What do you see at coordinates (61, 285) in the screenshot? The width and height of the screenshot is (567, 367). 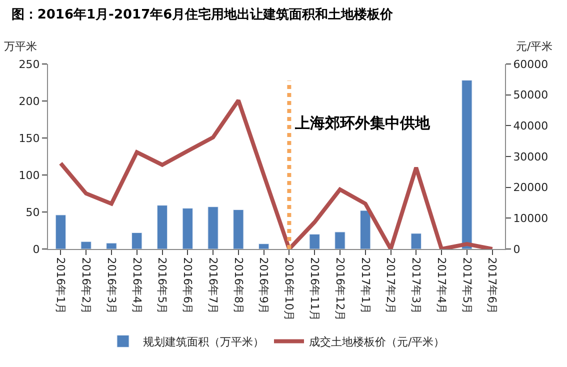 I see `x-tick-label: 2016年1月` at bounding box center [61, 285].